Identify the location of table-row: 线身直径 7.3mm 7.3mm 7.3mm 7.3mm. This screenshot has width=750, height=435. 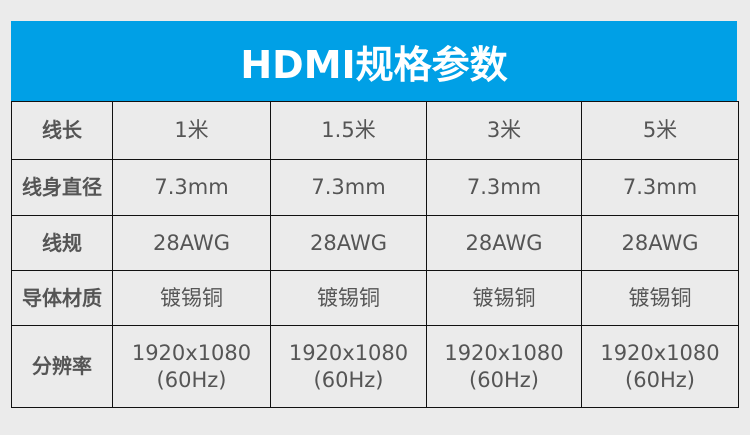
(375, 187).